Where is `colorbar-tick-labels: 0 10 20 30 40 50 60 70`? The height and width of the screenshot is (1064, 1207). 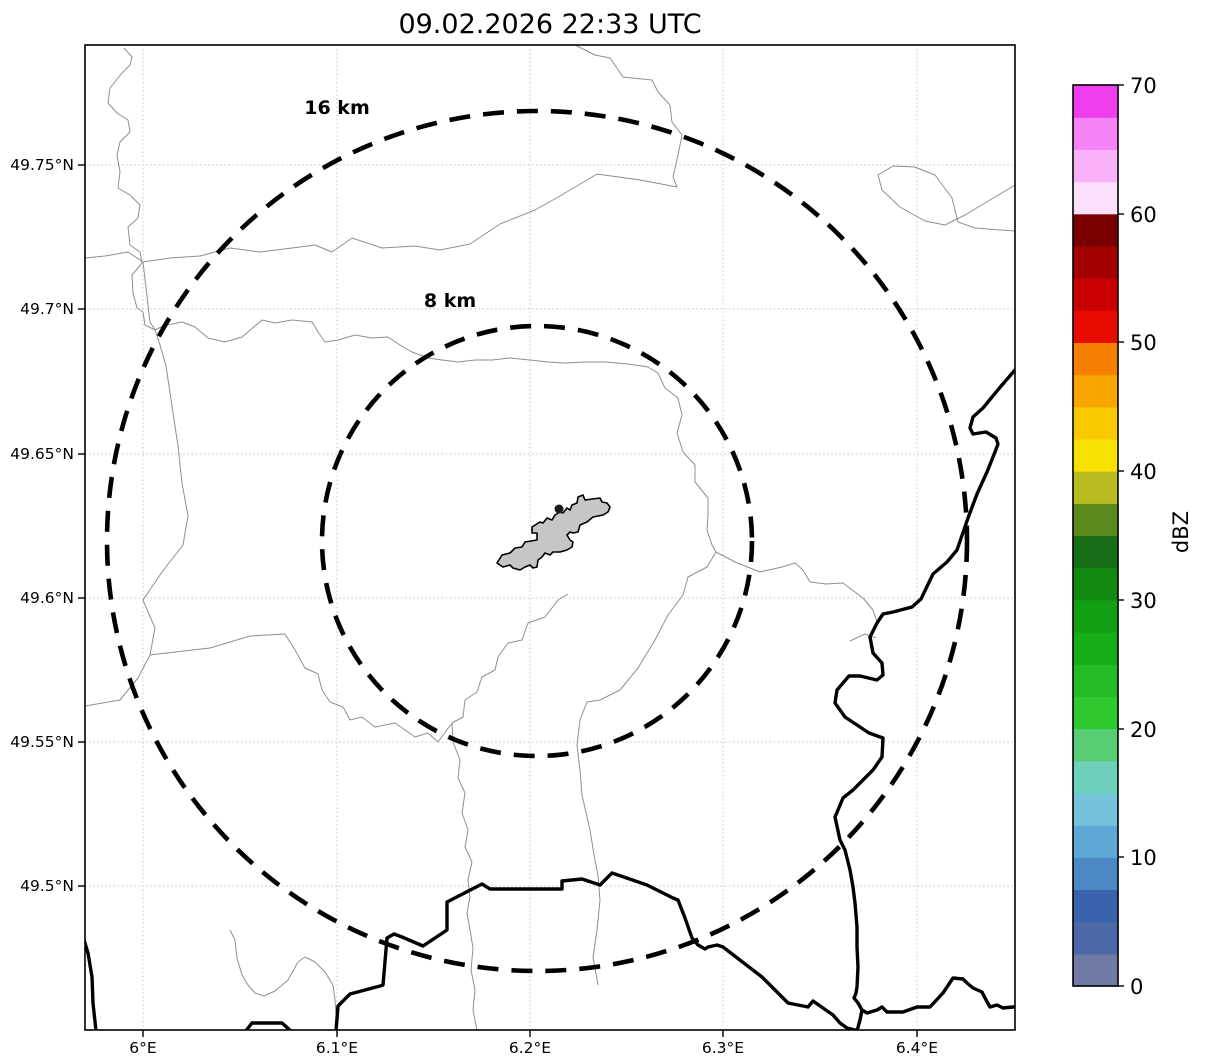
colorbar-tick-labels: 0 10 20 30 40 50 60 70 is located at coordinates (1143, 536).